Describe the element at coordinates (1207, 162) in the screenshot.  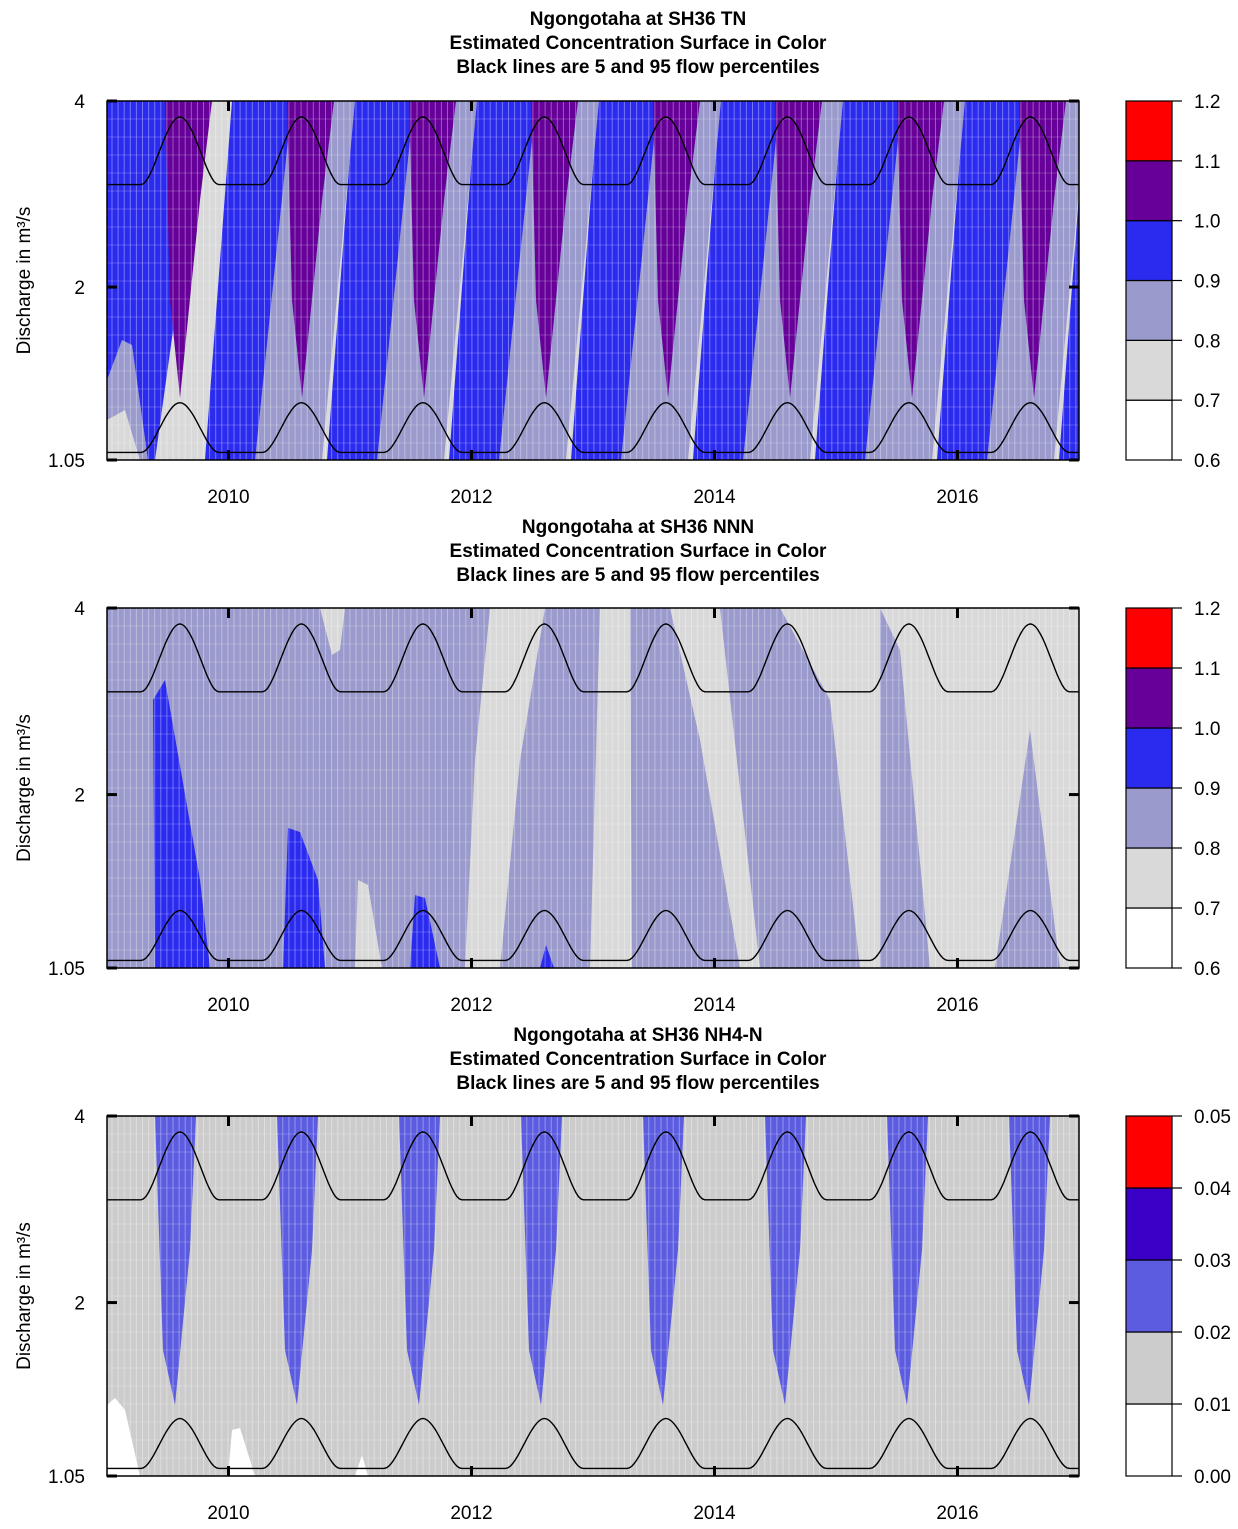
I see `colorbar-label: 1.1` at that location.